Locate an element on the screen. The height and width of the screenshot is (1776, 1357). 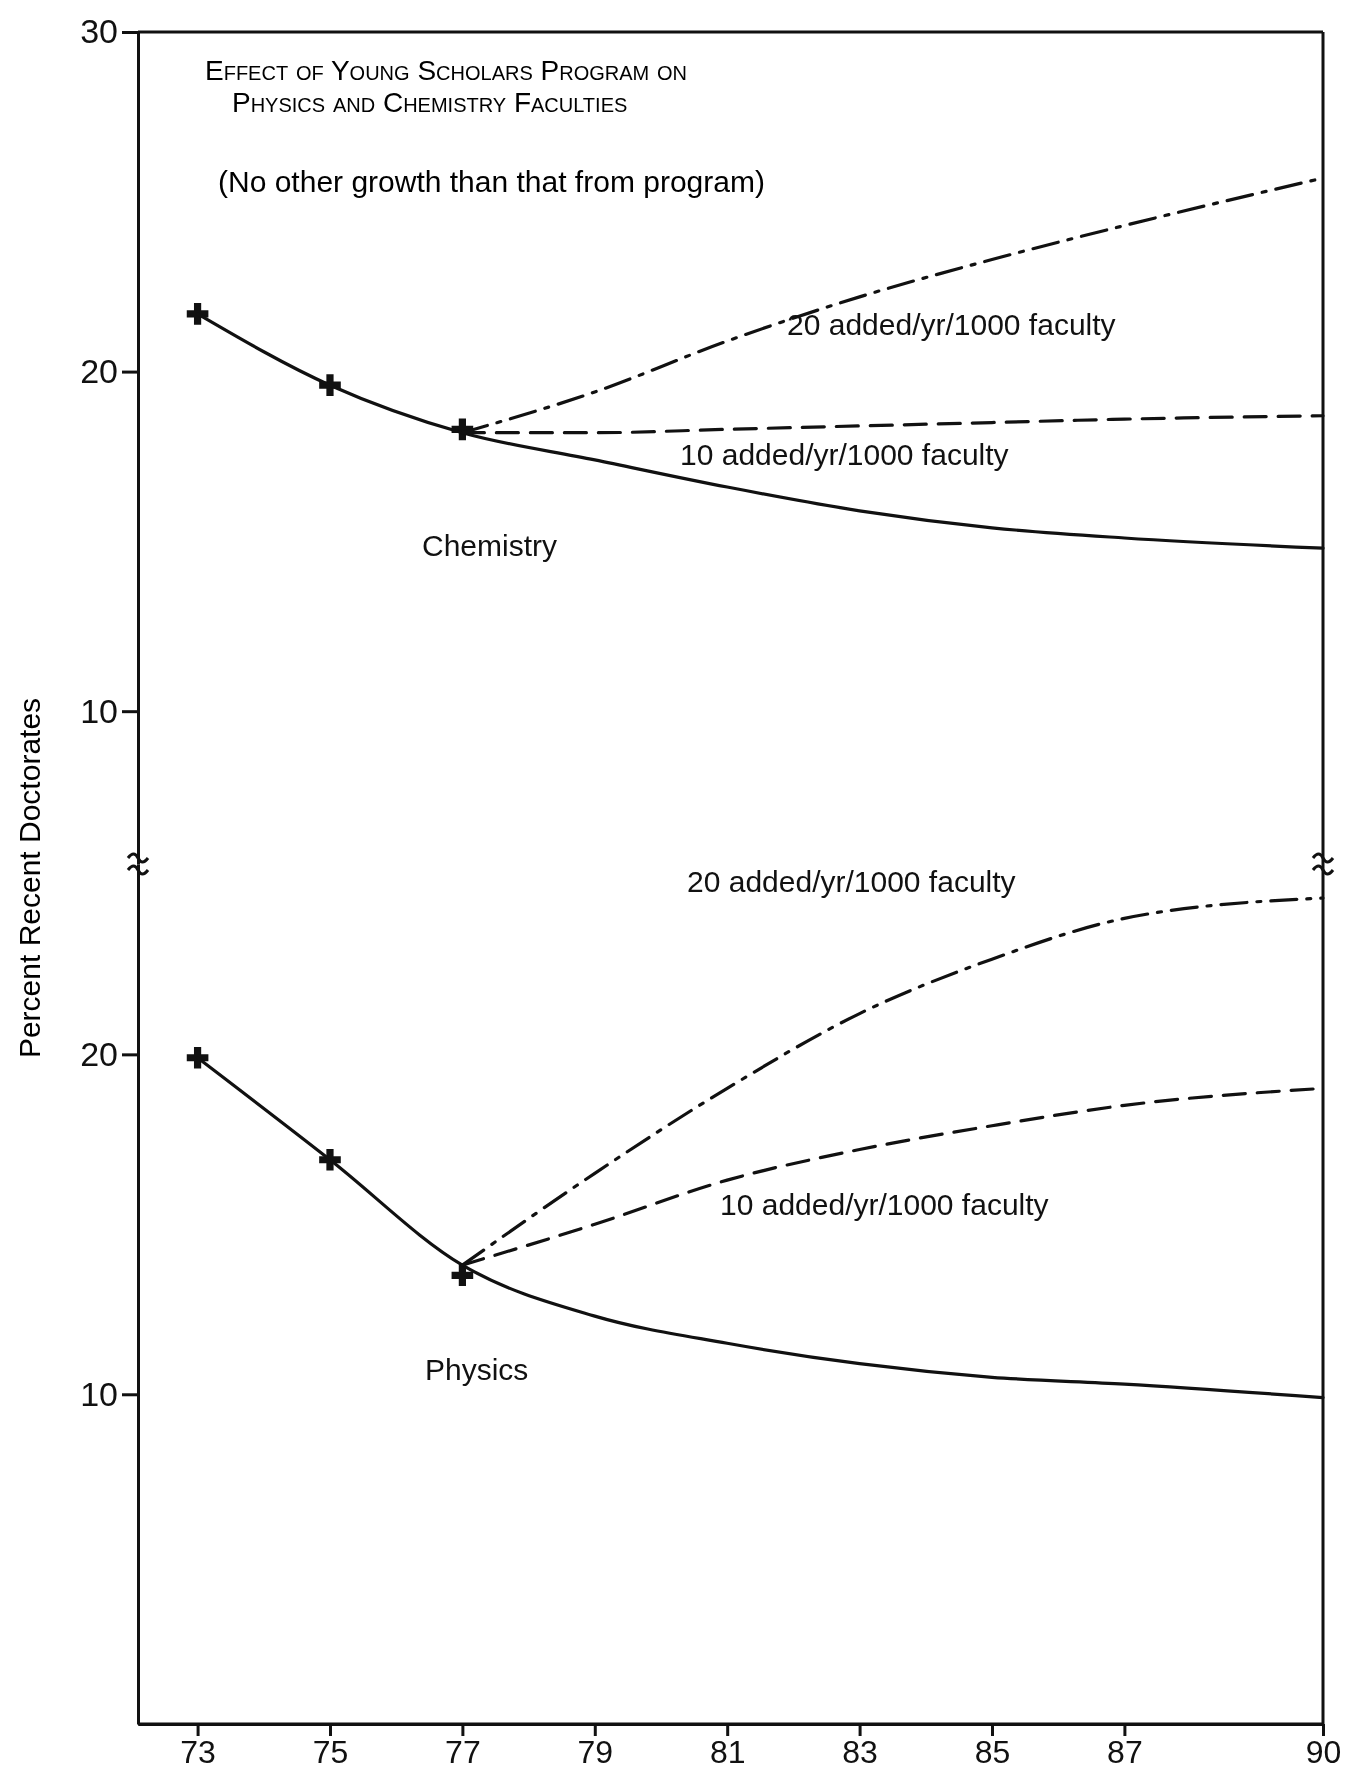
x-tick-label: 81 is located at coordinates (727, 1751).